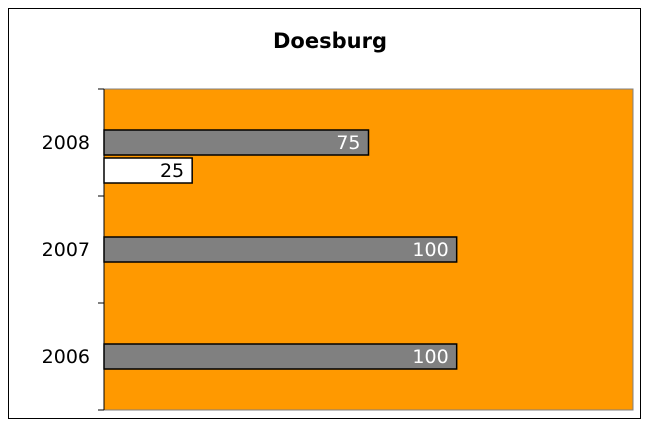 This screenshot has height=427, width=649. Describe the element at coordinates (348, 143) in the screenshot. I see `data-label: 75` at that location.